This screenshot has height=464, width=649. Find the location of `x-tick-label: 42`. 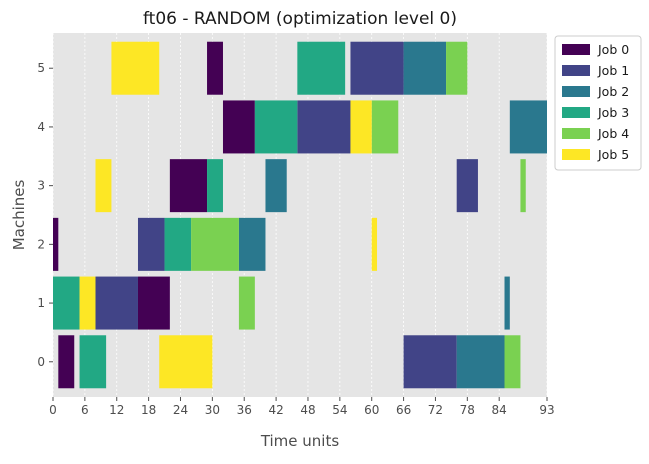

x-tick-label: 42 is located at coordinates (275, 410).